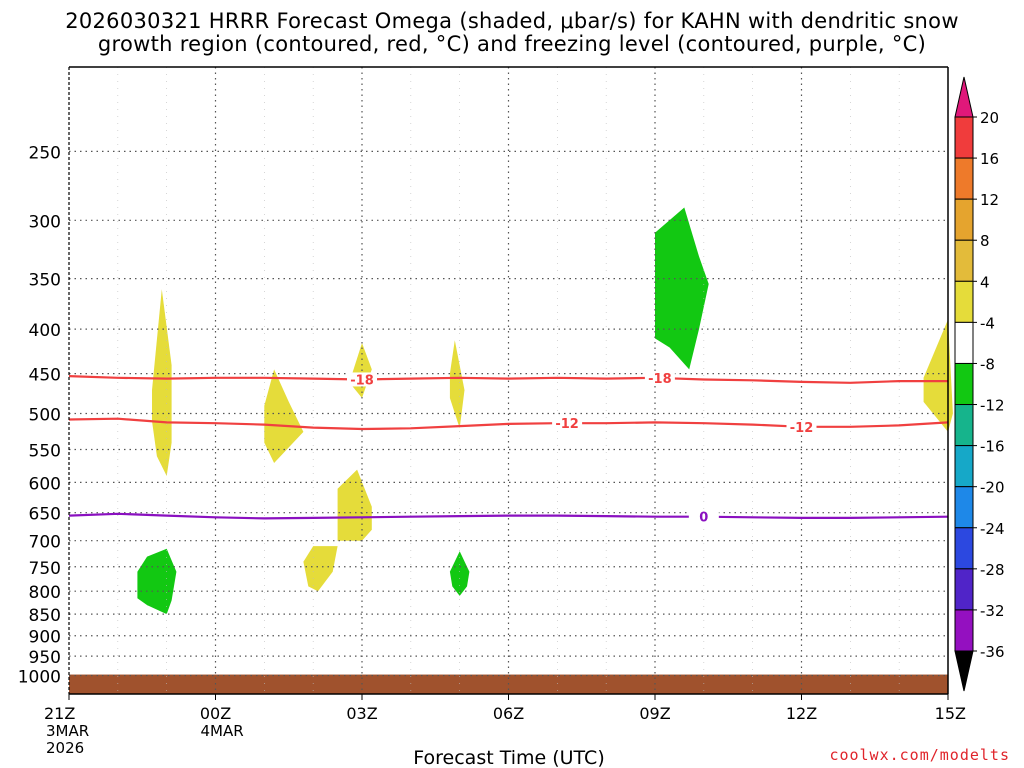 The image size is (1024, 768). I want to click on colorbar: 20 16 12 8 4 -4 -8 -12 -16 -20 -24 -28 -32 -36, so click(979, 384).